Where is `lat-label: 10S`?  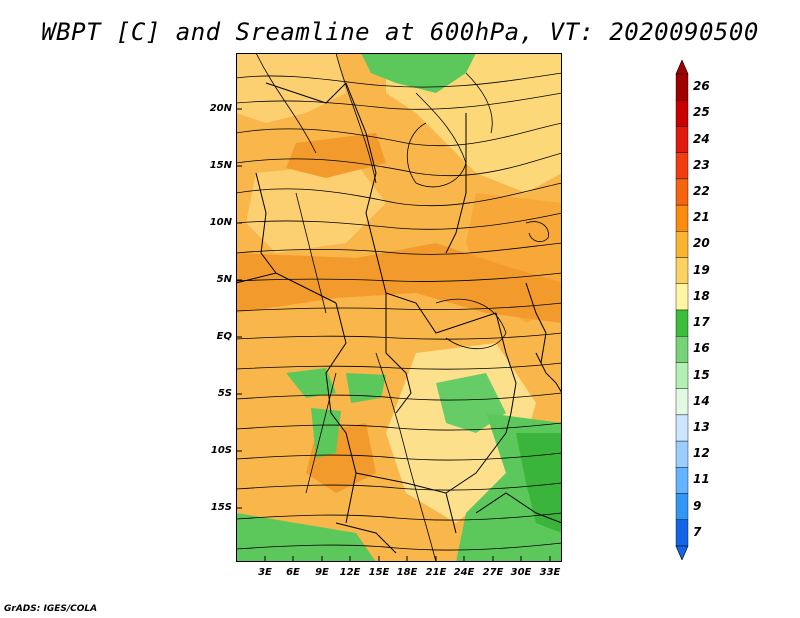 lat-label: 10S is located at coordinates (221, 450).